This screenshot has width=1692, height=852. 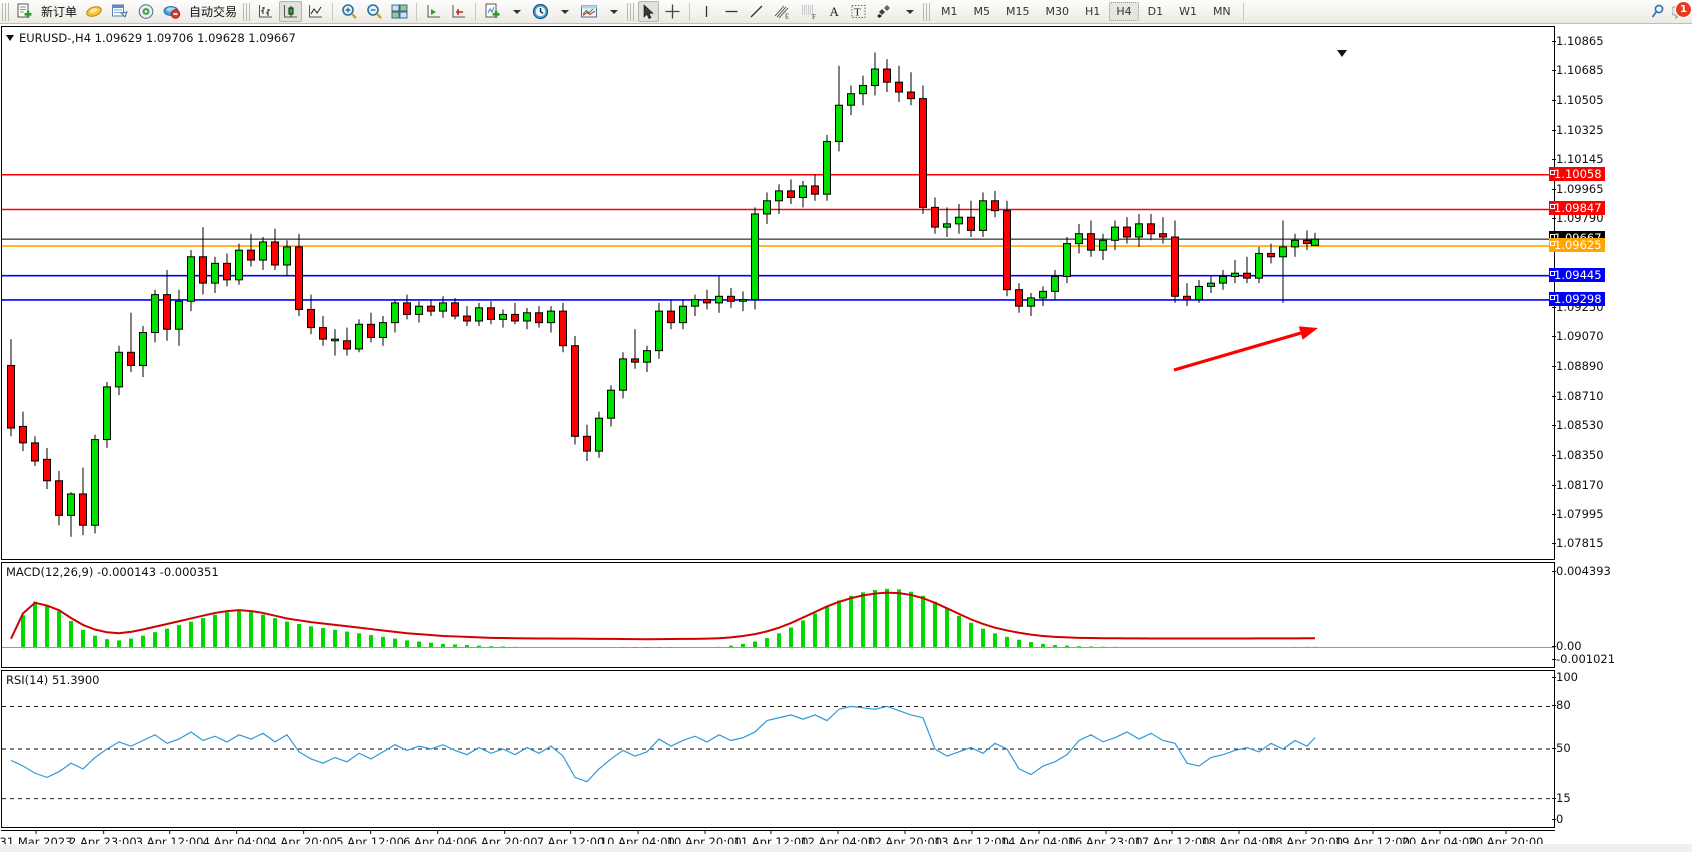 I want to click on shapes-icon, so click(x=884, y=11).